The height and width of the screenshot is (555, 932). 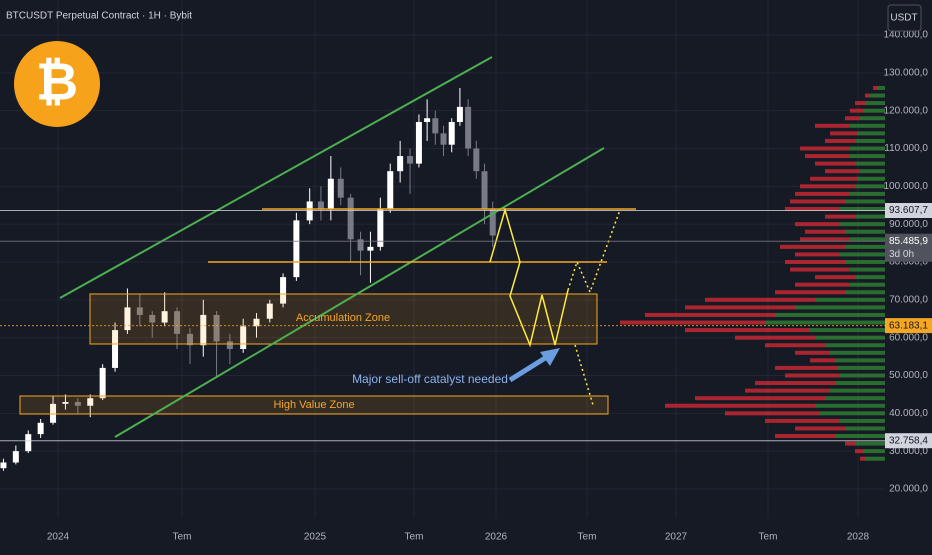 I want to click on currency-button-label: USDT, so click(x=903, y=18).